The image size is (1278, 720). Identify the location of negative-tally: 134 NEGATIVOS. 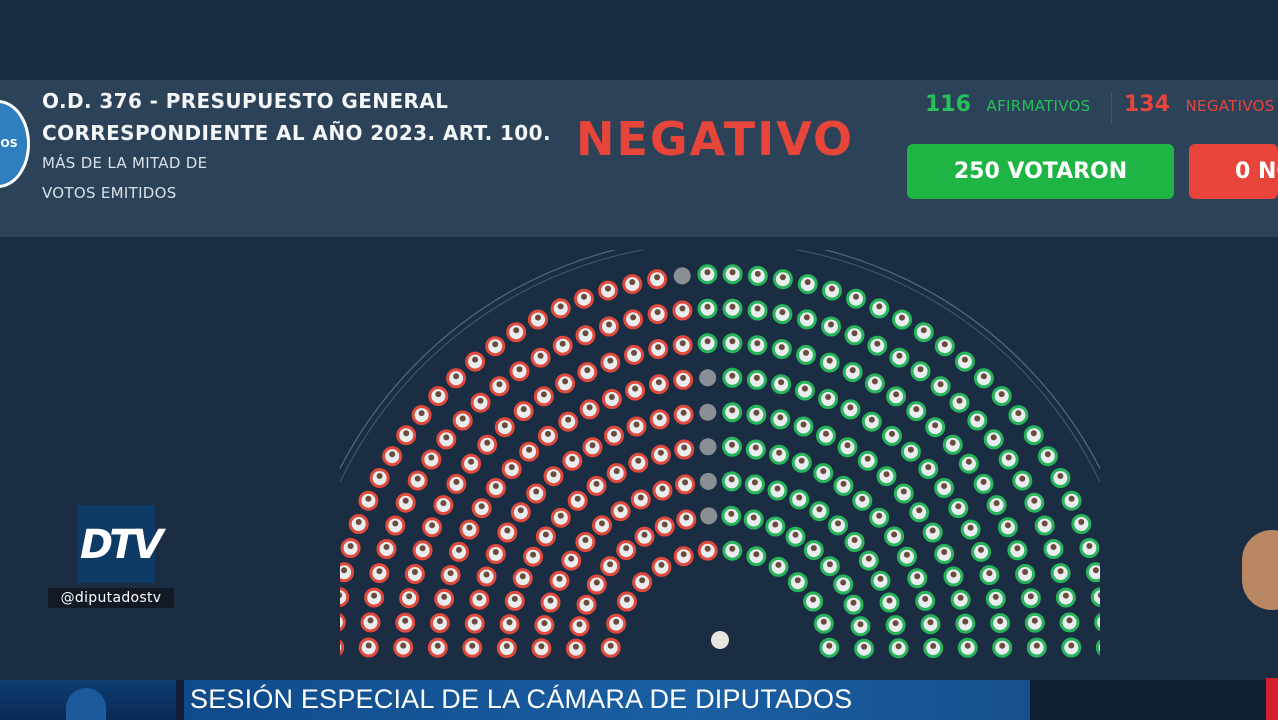
(1201, 104).